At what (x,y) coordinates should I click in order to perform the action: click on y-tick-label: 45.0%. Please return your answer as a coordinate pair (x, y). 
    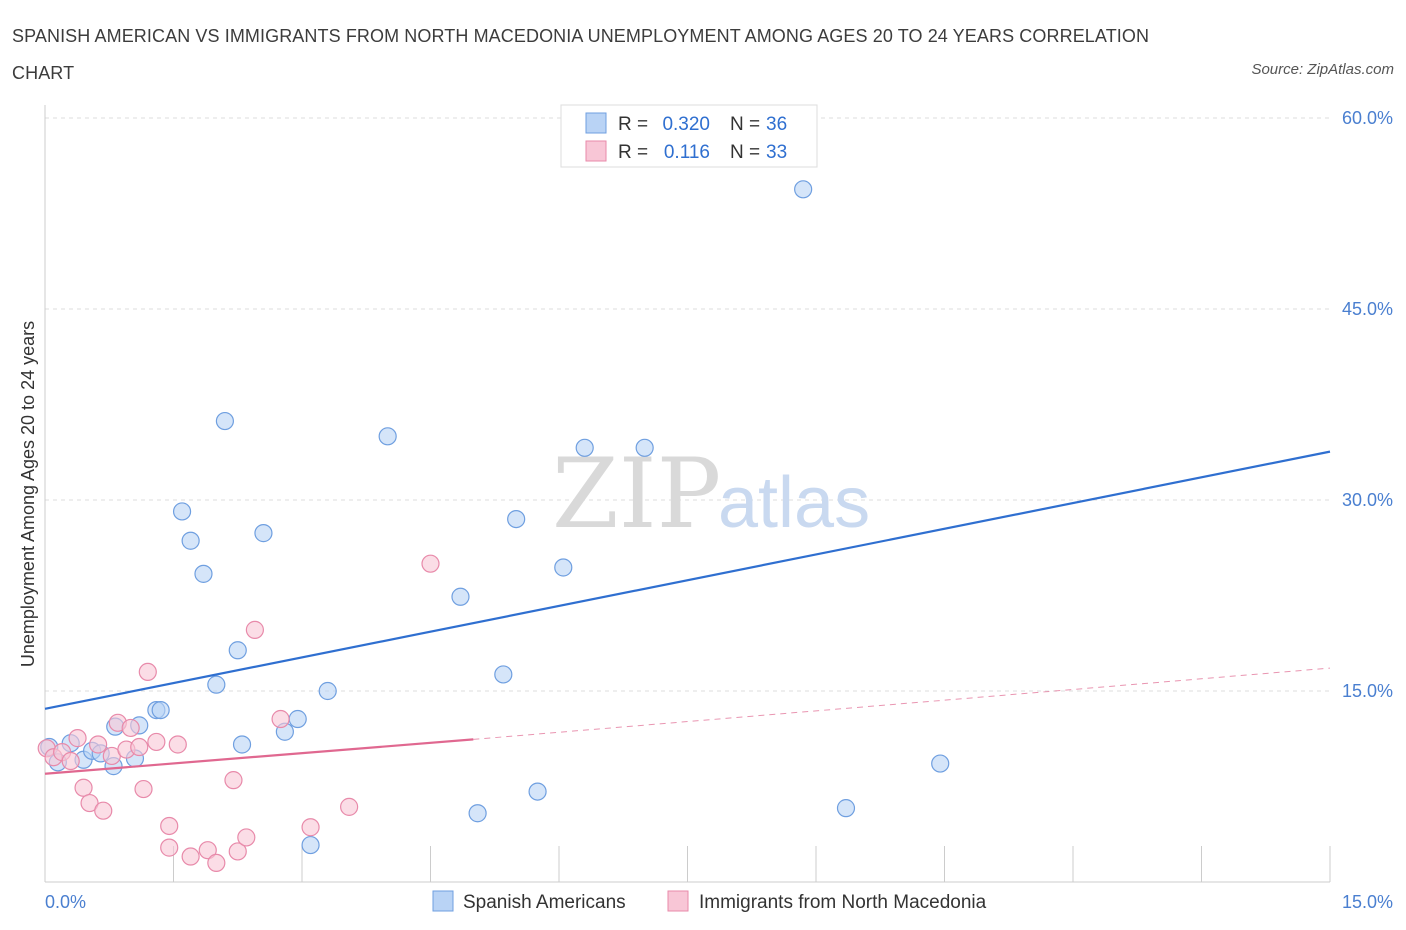
    Looking at the image, I should click on (1367, 309).